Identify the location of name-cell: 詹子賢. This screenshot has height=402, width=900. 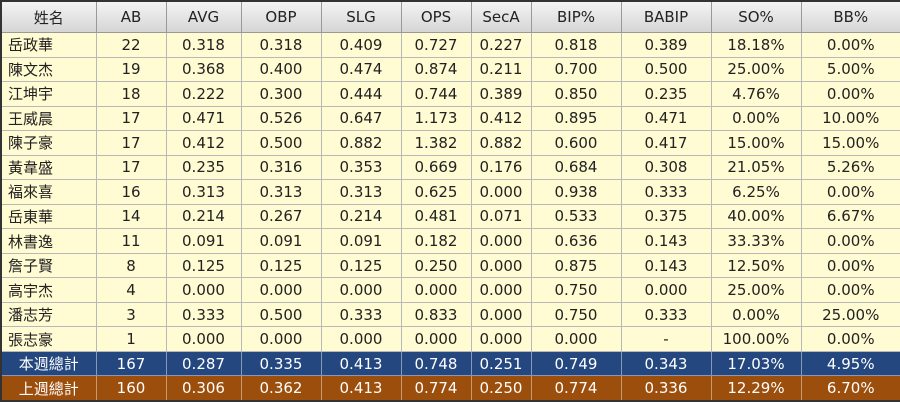
(48, 265).